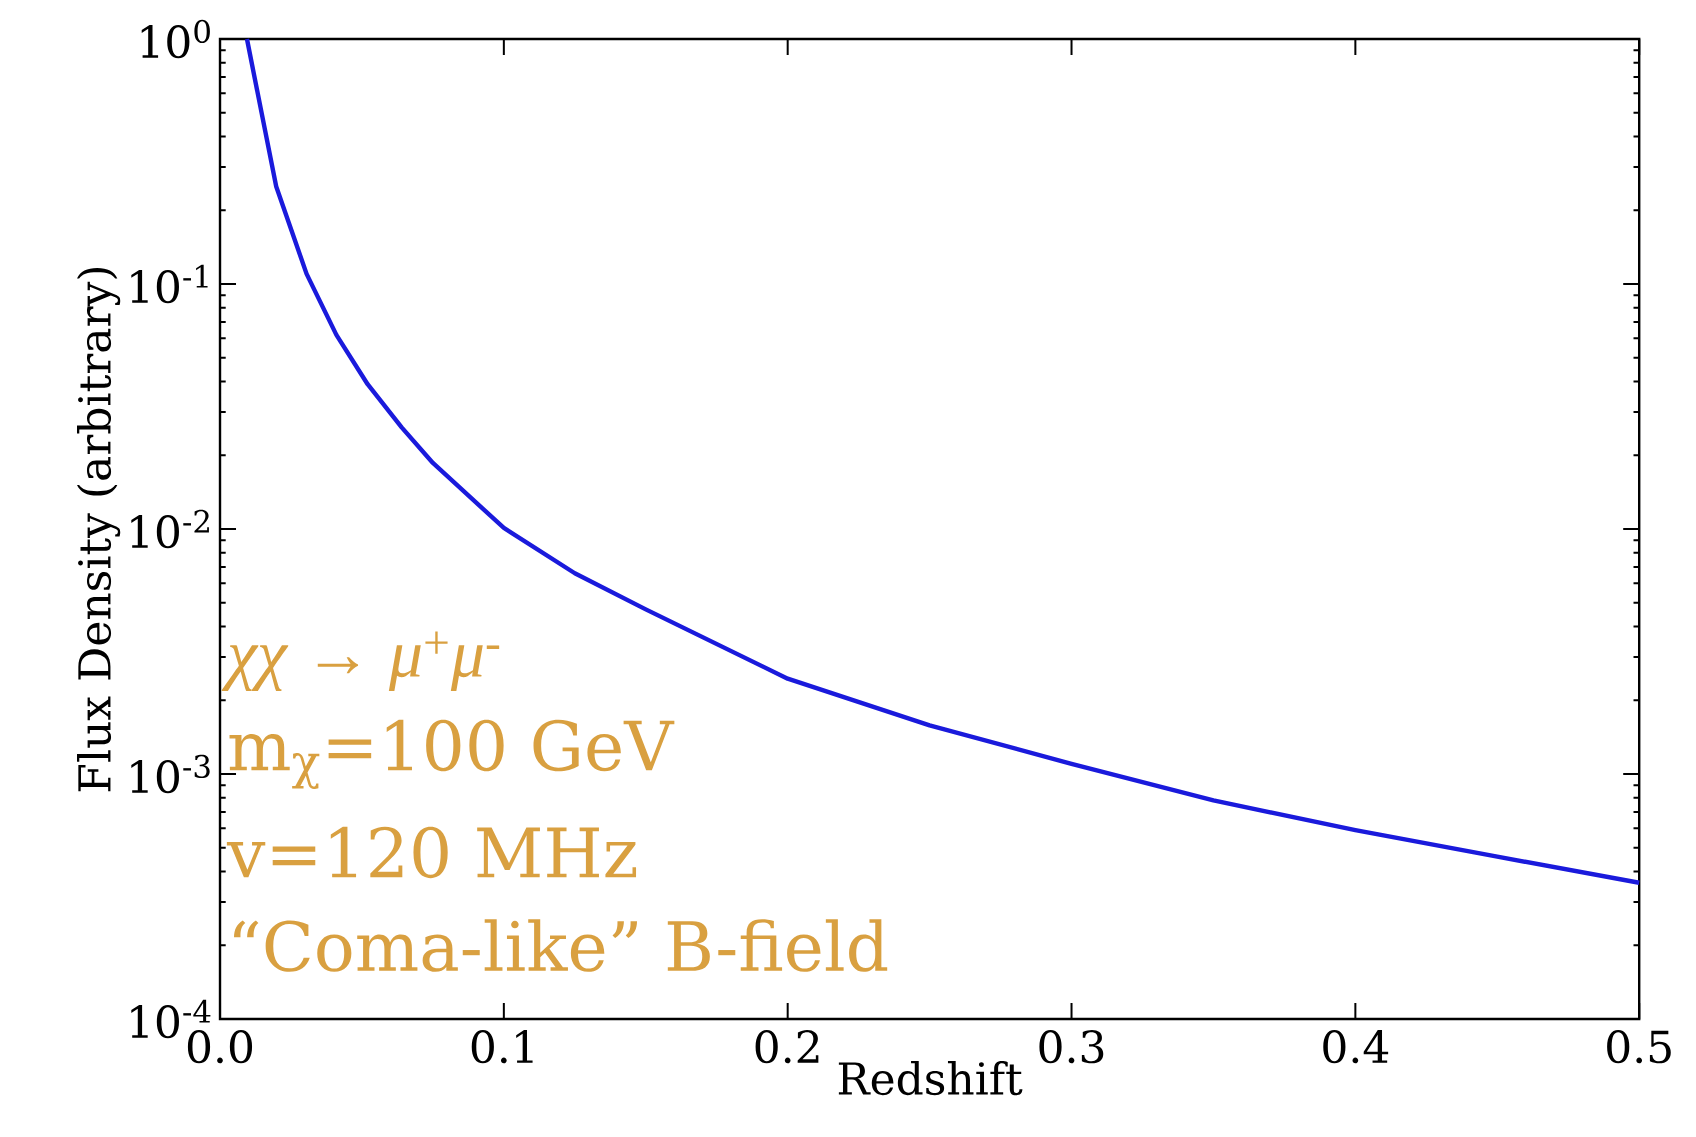 The image size is (1696, 1137). What do you see at coordinates (170, 774) in the screenshot?
I see `y-tick-label: 10$^{-3}$` at bounding box center [170, 774].